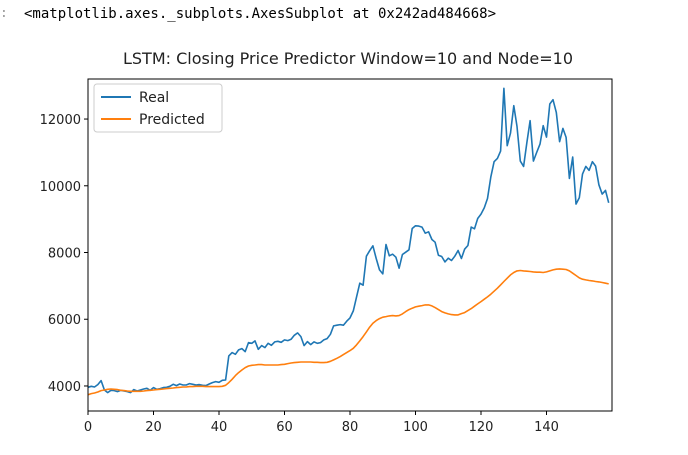 This screenshot has width=688, height=455. Describe the element at coordinates (158, 108) in the screenshot. I see `legend: Real Predicted` at that location.